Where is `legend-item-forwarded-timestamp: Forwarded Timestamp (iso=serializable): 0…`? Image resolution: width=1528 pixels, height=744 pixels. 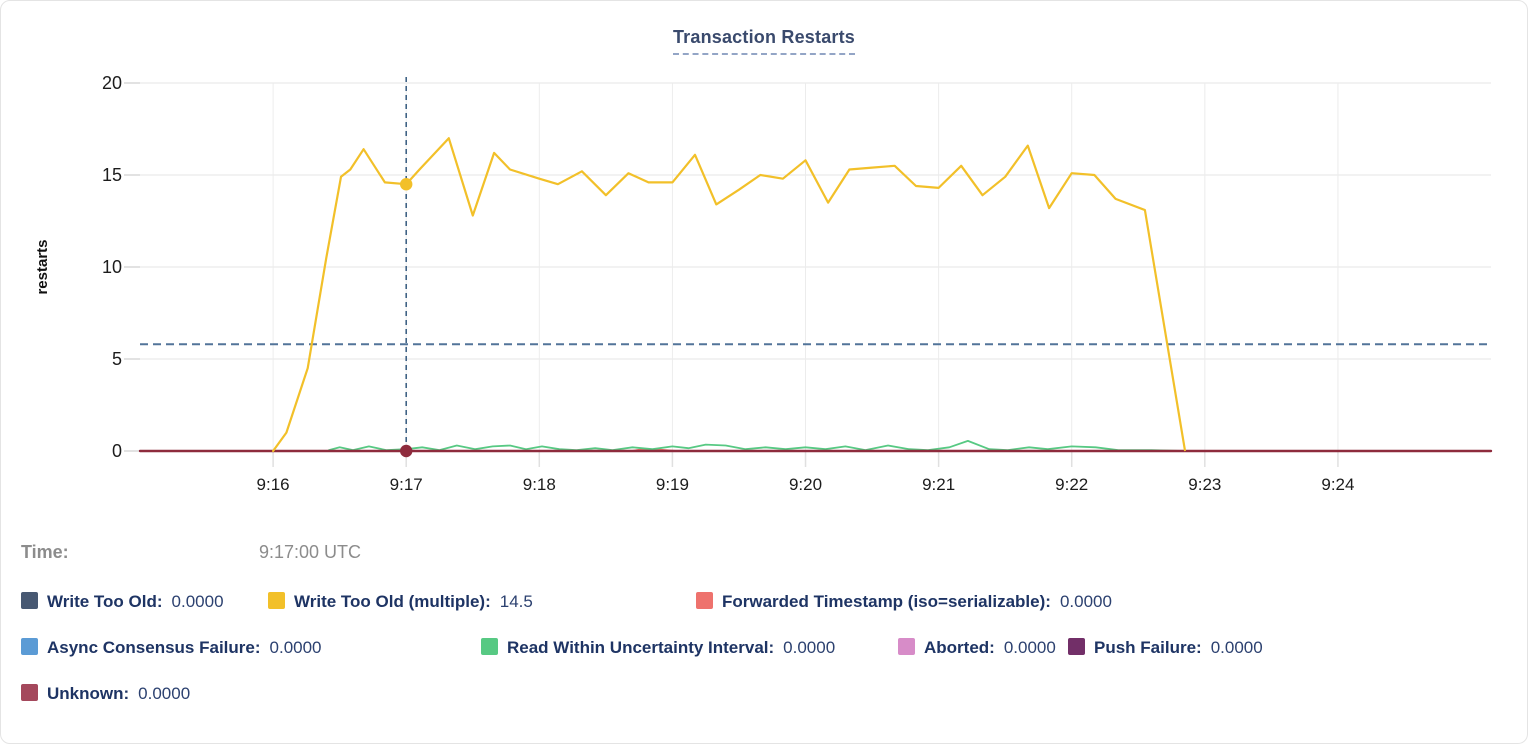 legend-item-forwarded-timestamp: Forwarded Timestamp (iso=serializable): 0… is located at coordinates (904, 603).